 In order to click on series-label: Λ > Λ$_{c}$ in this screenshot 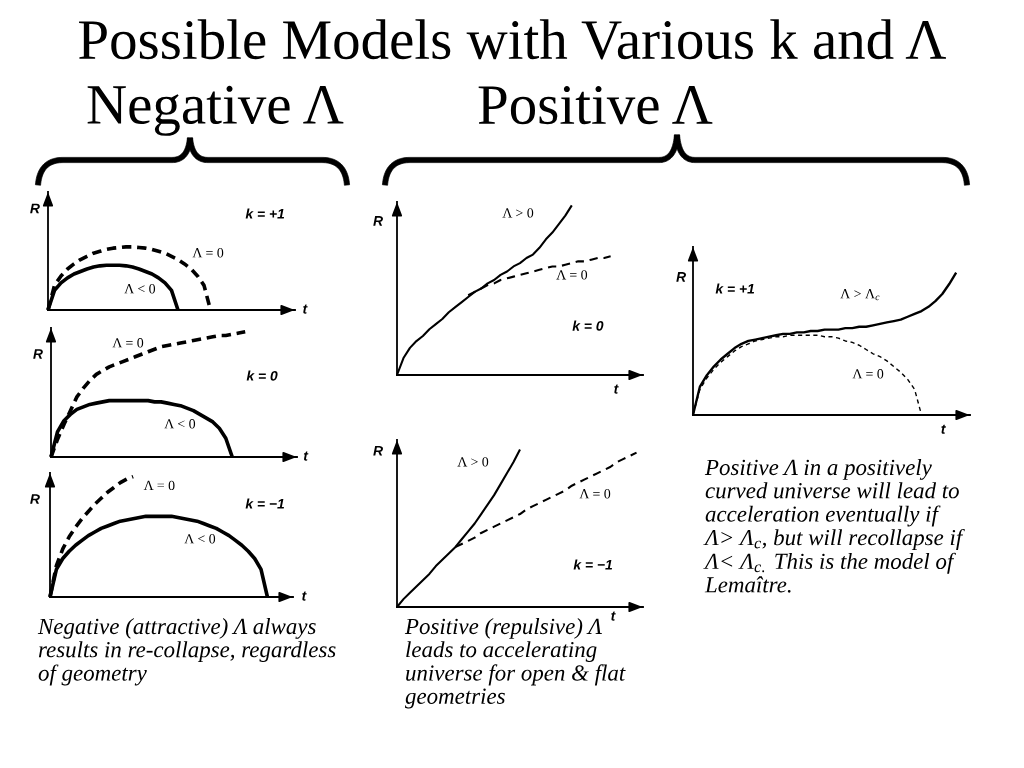, I will do `click(860, 295)`.